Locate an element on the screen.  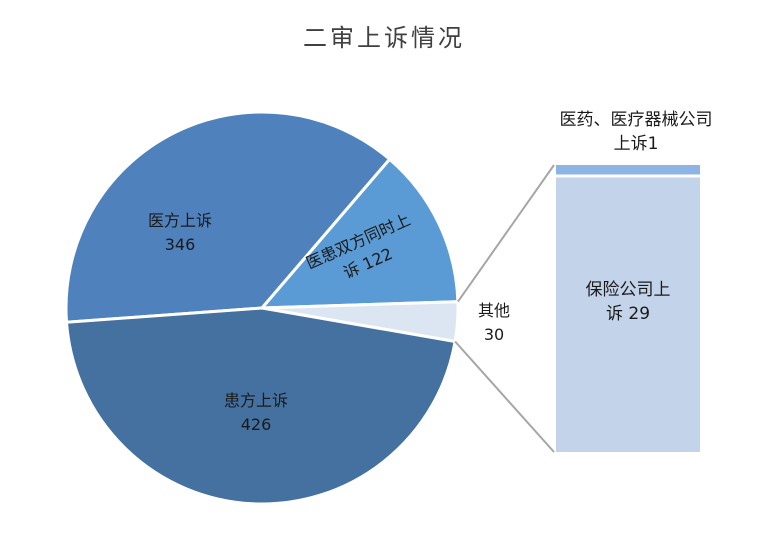
pie-slice-label-value: 30 is located at coordinates (494, 334).